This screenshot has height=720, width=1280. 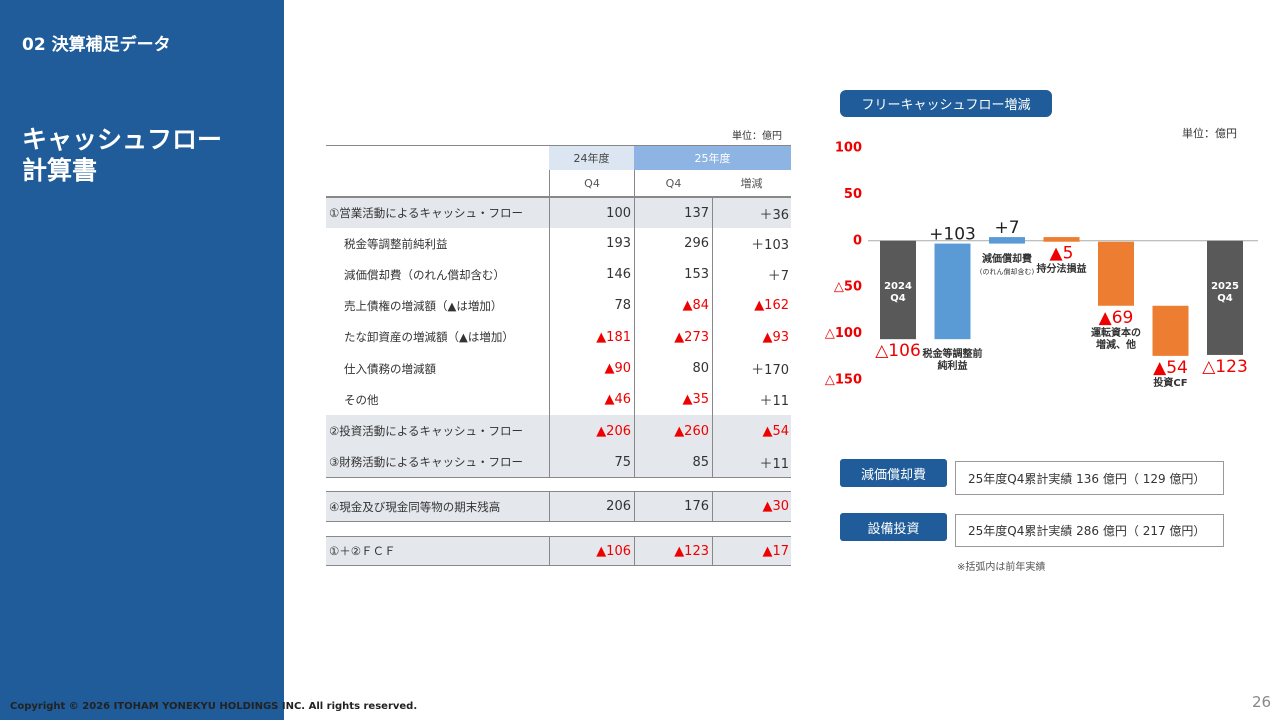 What do you see at coordinates (946, 103) in the screenshot?
I see `chart-title: フリーキャッシュフロー増減` at bounding box center [946, 103].